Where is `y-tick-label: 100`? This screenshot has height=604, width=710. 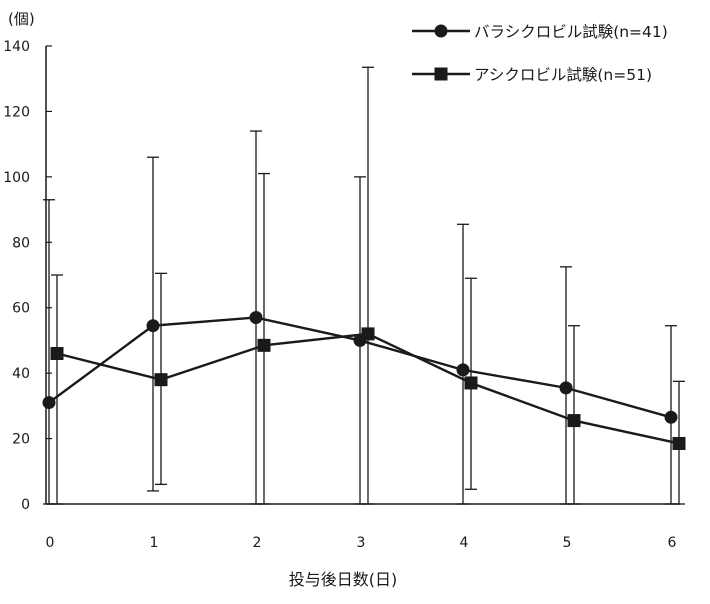 y-tick-label: 100 is located at coordinates (16, 178).